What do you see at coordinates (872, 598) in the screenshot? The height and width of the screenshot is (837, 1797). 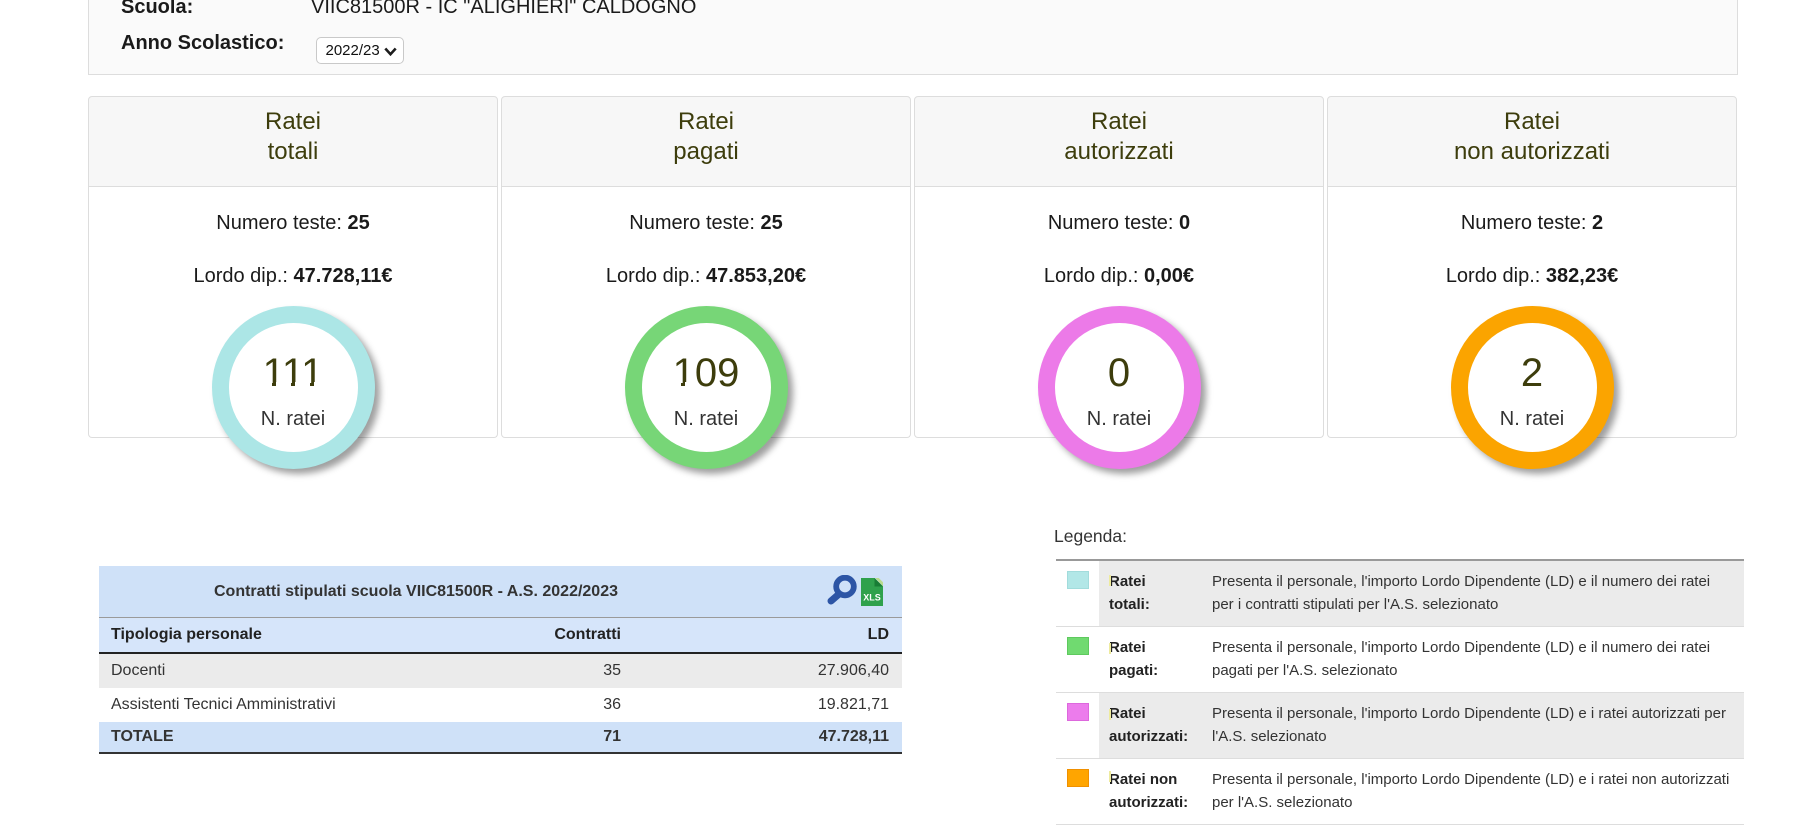 I see `svg-text: XLS` at bounding box center [872, 598].